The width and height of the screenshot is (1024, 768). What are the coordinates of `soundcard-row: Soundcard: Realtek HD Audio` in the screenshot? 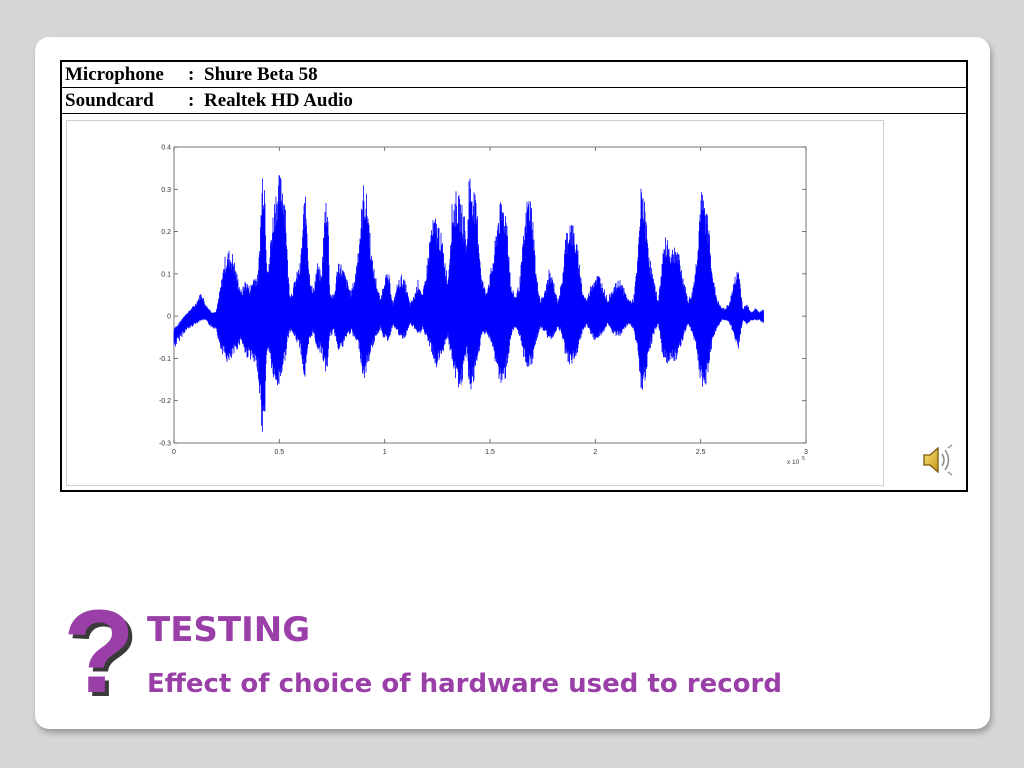 It's located at (514, 101).